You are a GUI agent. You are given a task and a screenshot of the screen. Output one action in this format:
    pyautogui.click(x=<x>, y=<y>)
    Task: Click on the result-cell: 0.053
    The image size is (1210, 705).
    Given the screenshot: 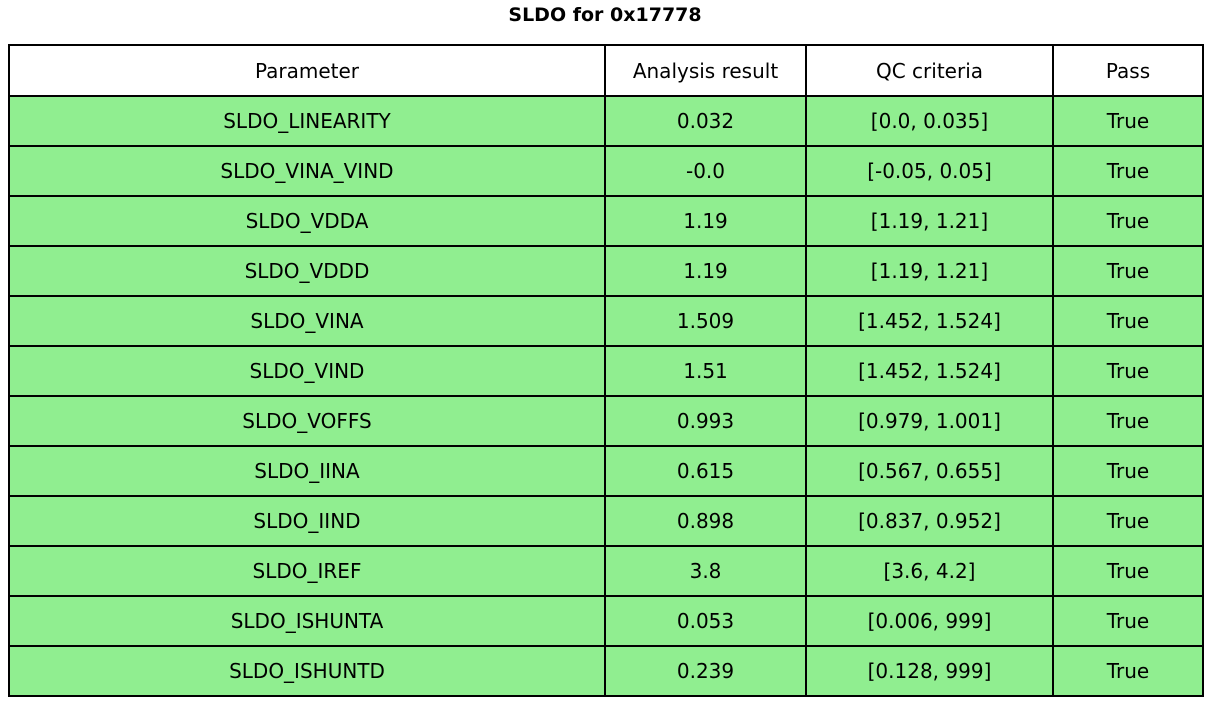 What is the action you would take?
    pyautogui.click(x=705, y=621)
    